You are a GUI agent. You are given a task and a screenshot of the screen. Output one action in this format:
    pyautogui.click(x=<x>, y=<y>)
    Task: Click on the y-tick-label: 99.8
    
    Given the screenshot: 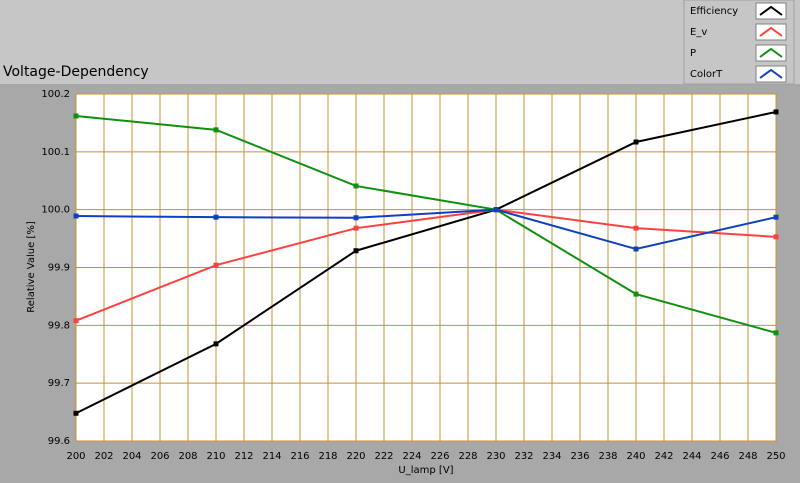 What is the action you would take?
    pyautogui.click(x=59, y=325)
    